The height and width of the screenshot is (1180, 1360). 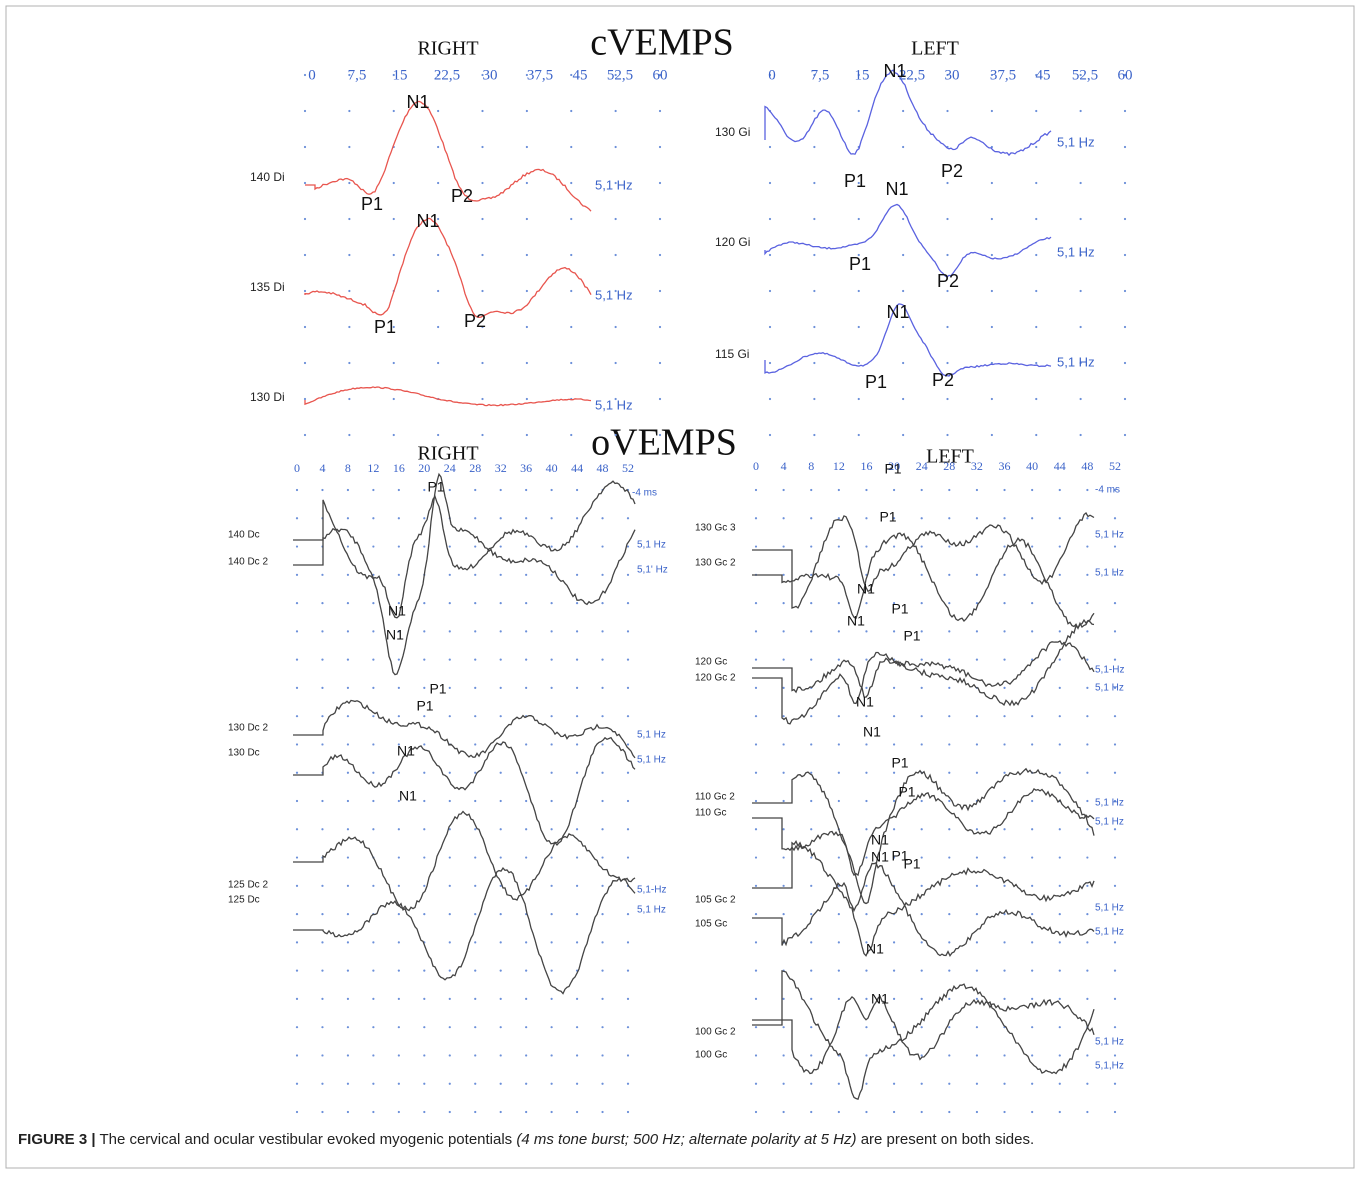 What do you see at coordinates (652, 570) in the screenshot?
I see `rate-label: 5,1' Hz` at bounding box center [652, 570].